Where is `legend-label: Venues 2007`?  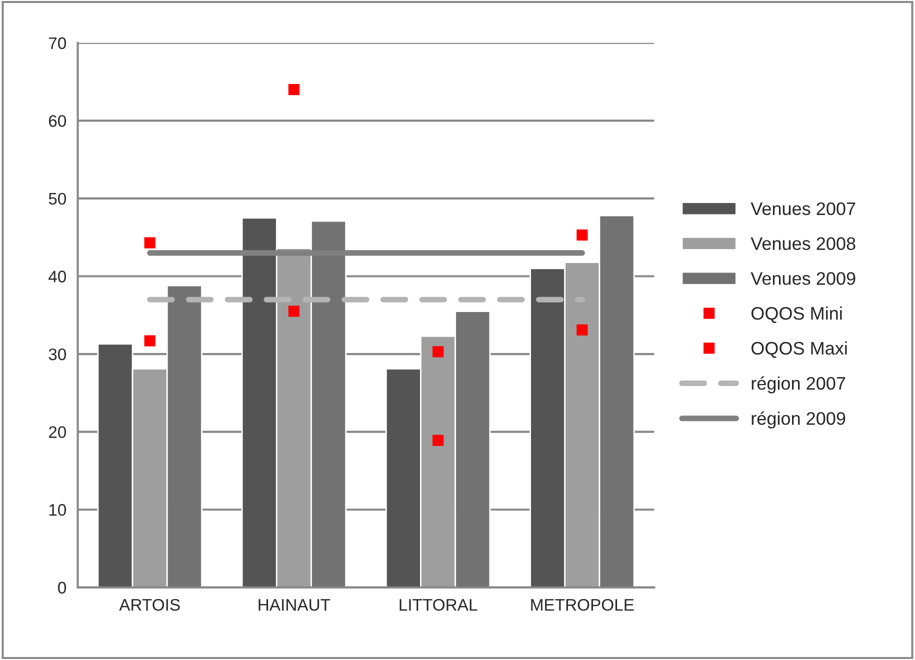 legend-label: Venues 2007 is located at coordinates (803, 209).